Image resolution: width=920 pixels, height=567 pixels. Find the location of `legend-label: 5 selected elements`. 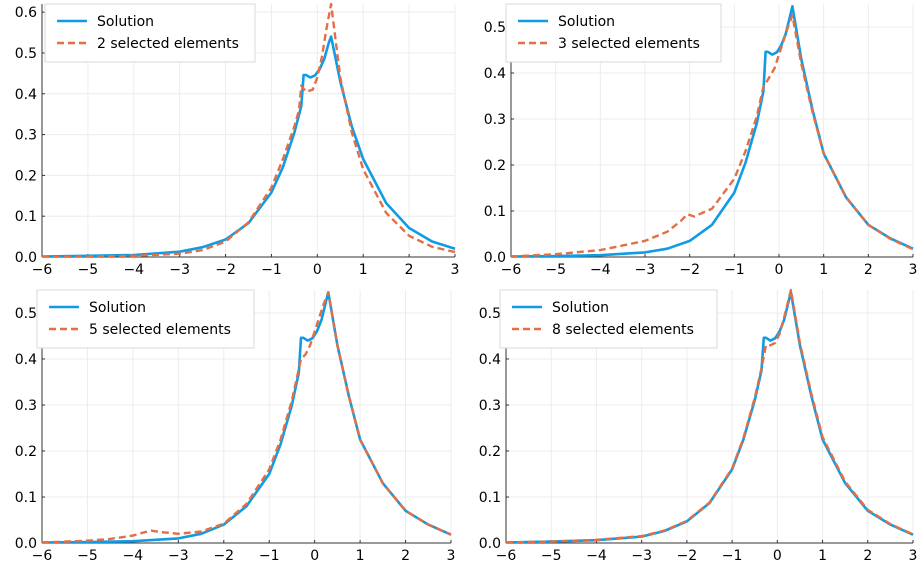

legend-label: 5 selected elements is located at coordinates (160, 330).